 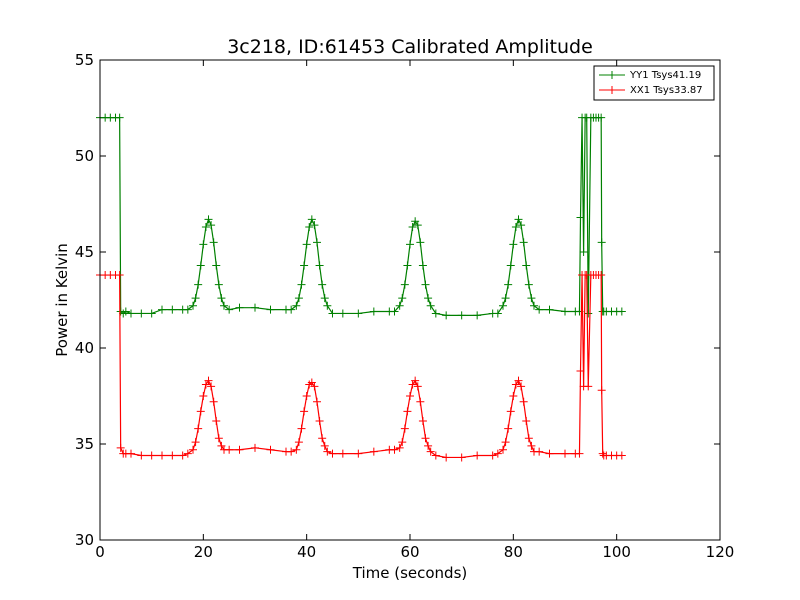 I want to click on x-axis-label: Time (seconds), so click(x=410, y=573).